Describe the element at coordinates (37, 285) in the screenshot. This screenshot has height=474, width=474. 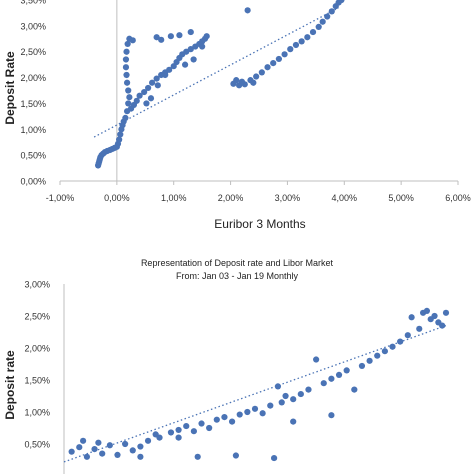
I see `y-tick-label: 3,00%` at that location.